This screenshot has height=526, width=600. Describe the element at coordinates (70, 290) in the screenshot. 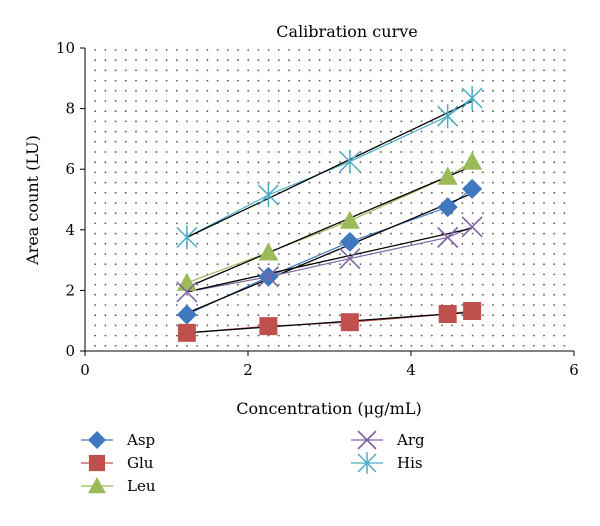

I see `y-tick-label: 2` at that location.